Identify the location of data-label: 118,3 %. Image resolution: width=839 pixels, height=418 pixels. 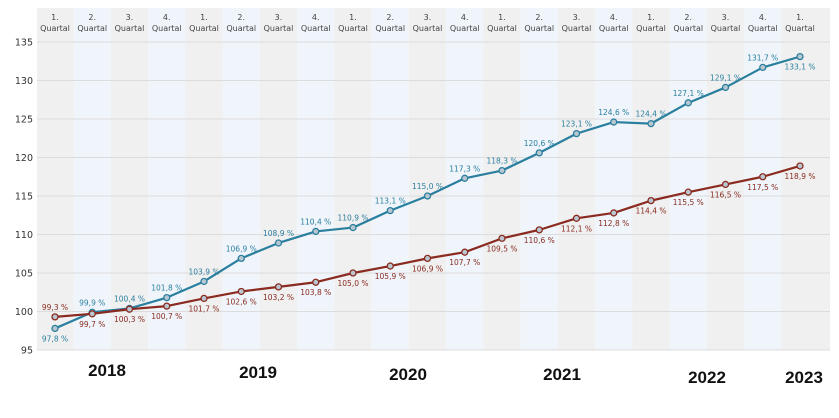
(502, 161).